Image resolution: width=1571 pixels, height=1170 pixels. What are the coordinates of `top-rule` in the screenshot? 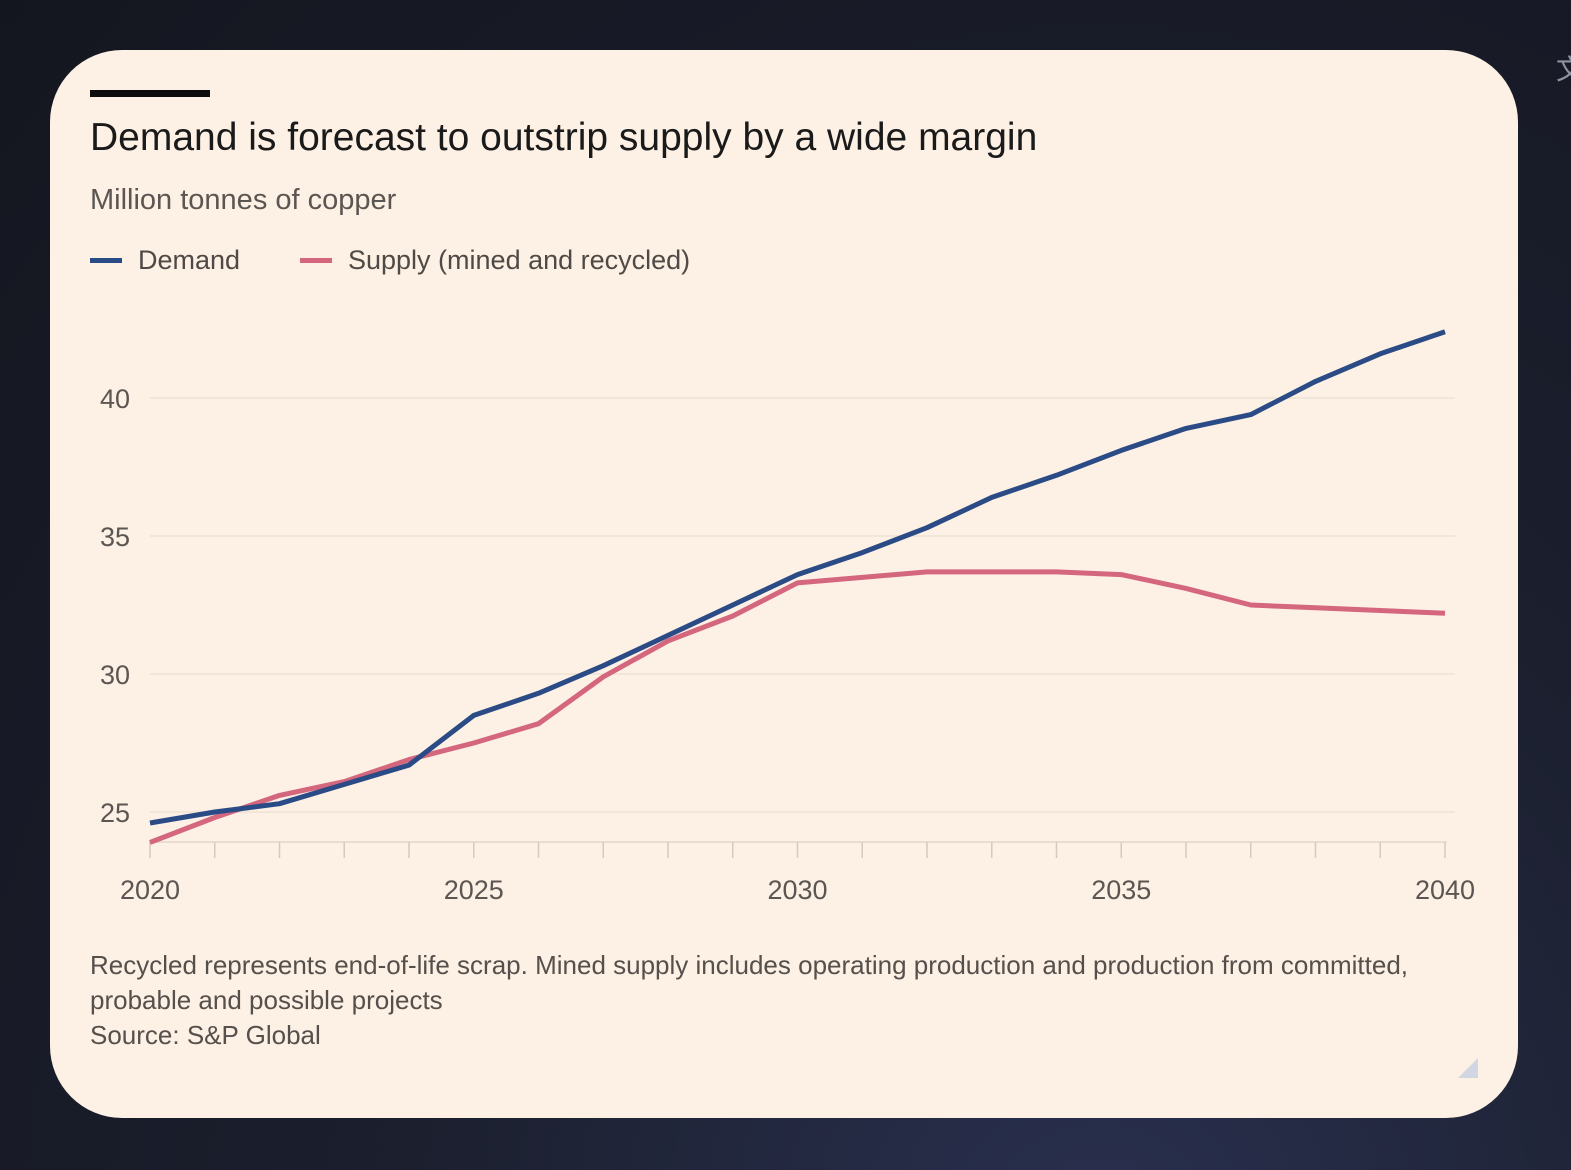 It's located at (150, 93).